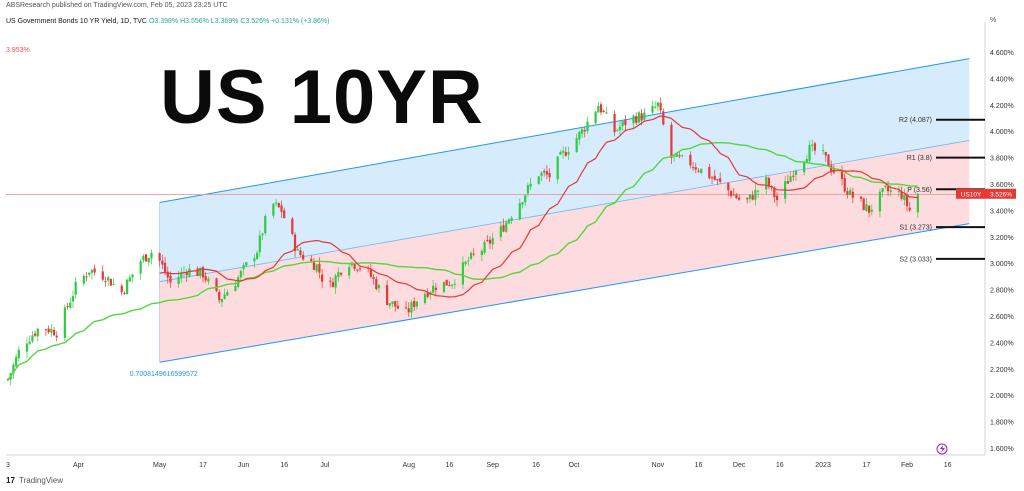  I want to click on x-tick-label: 17, so click(866, 465).